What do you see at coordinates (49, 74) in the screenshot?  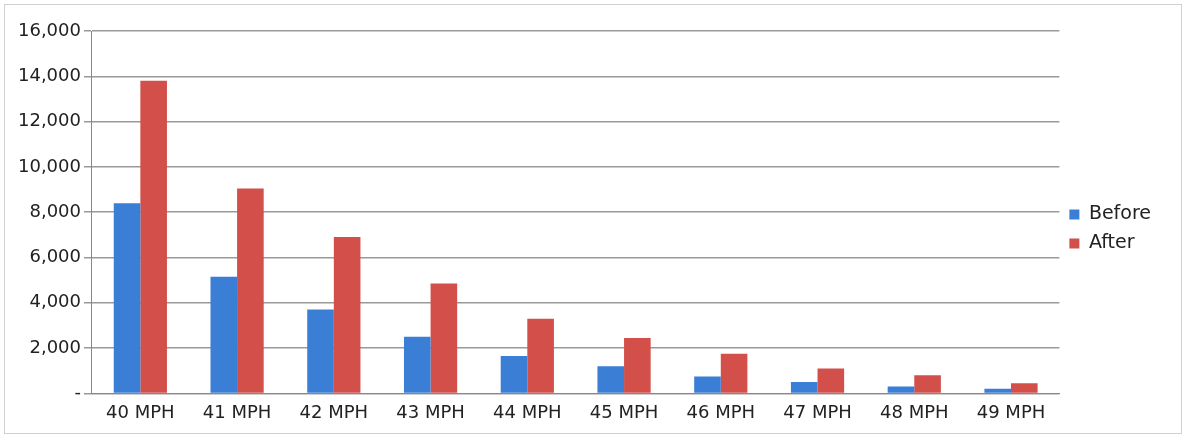 I see `y-tick-label: 14,000` at bounding box center [49, 74].